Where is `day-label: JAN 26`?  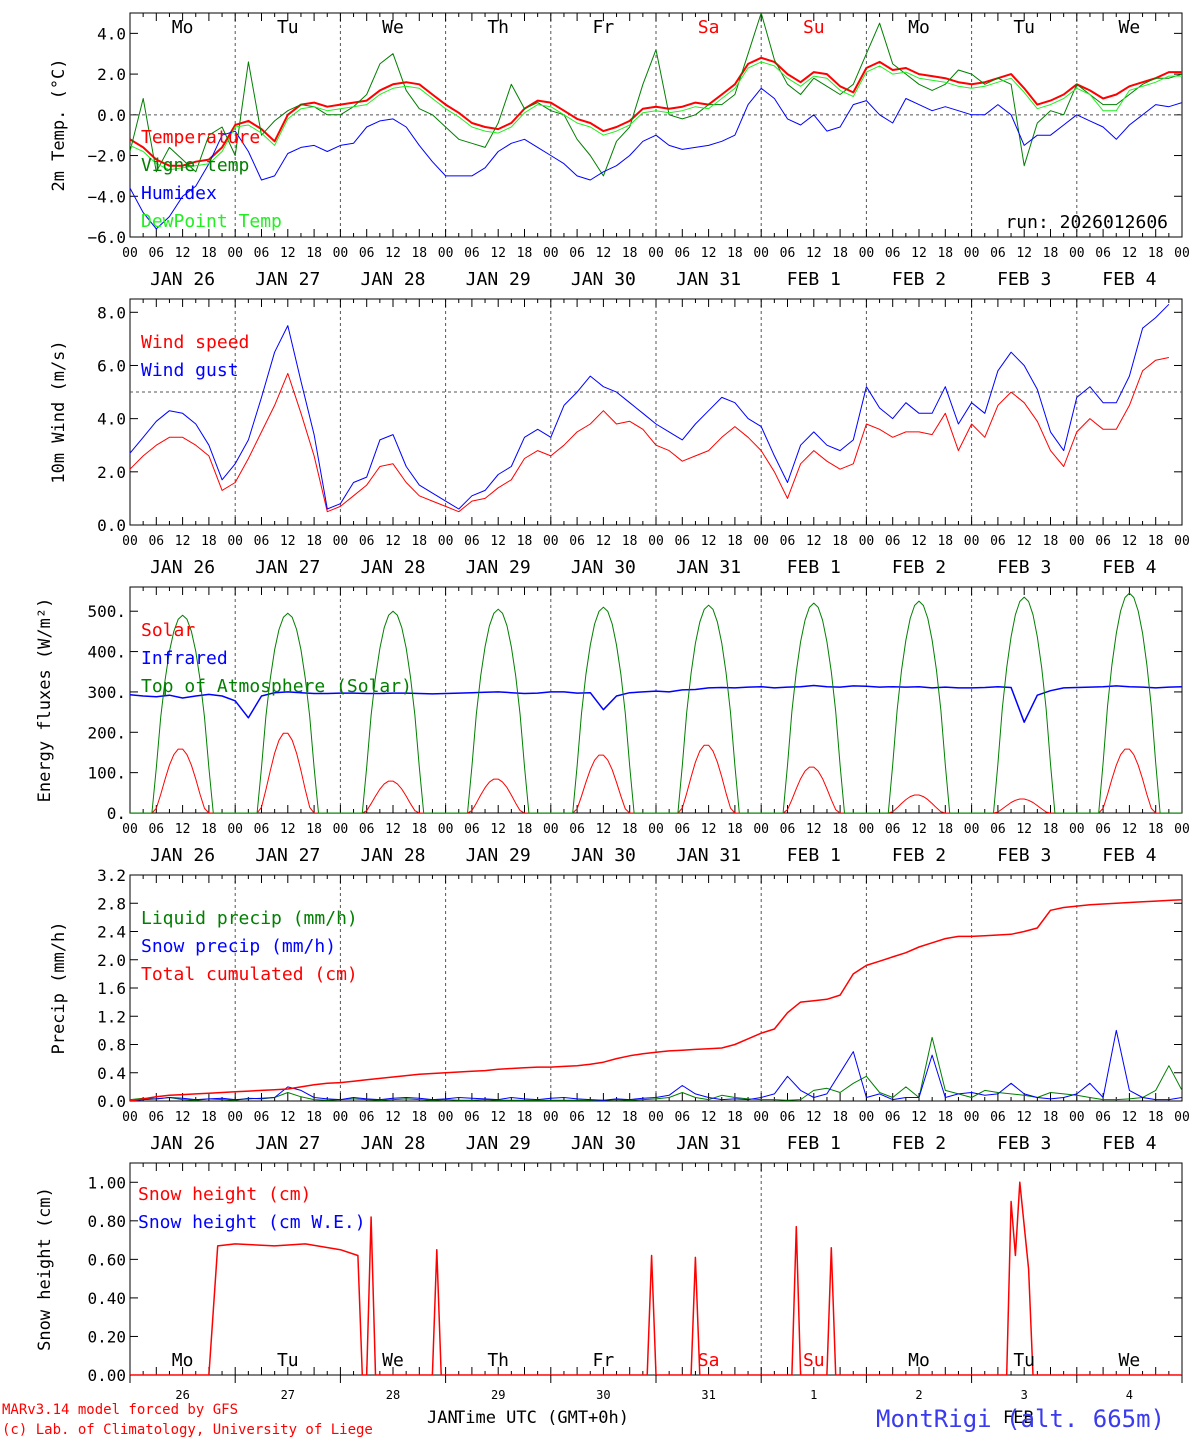
day-label: JAN 26 is located at coordinates (182, 1143).